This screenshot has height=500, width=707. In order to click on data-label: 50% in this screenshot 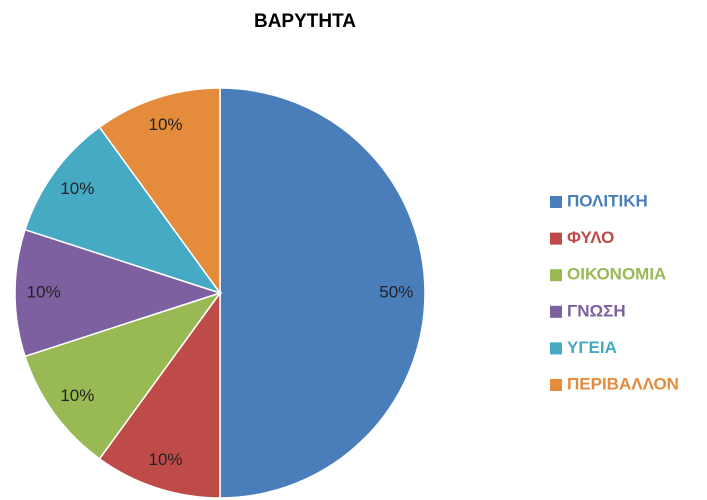, I will do `click(396, 291)`.